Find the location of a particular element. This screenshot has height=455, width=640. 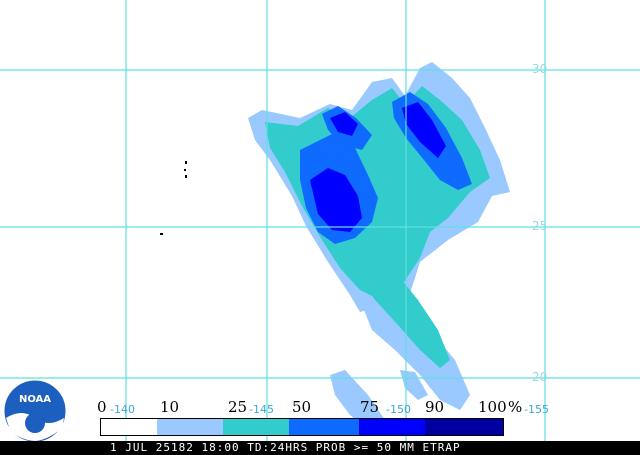

noaa-logo-text: NOAA is located at coordinates (35, 399).